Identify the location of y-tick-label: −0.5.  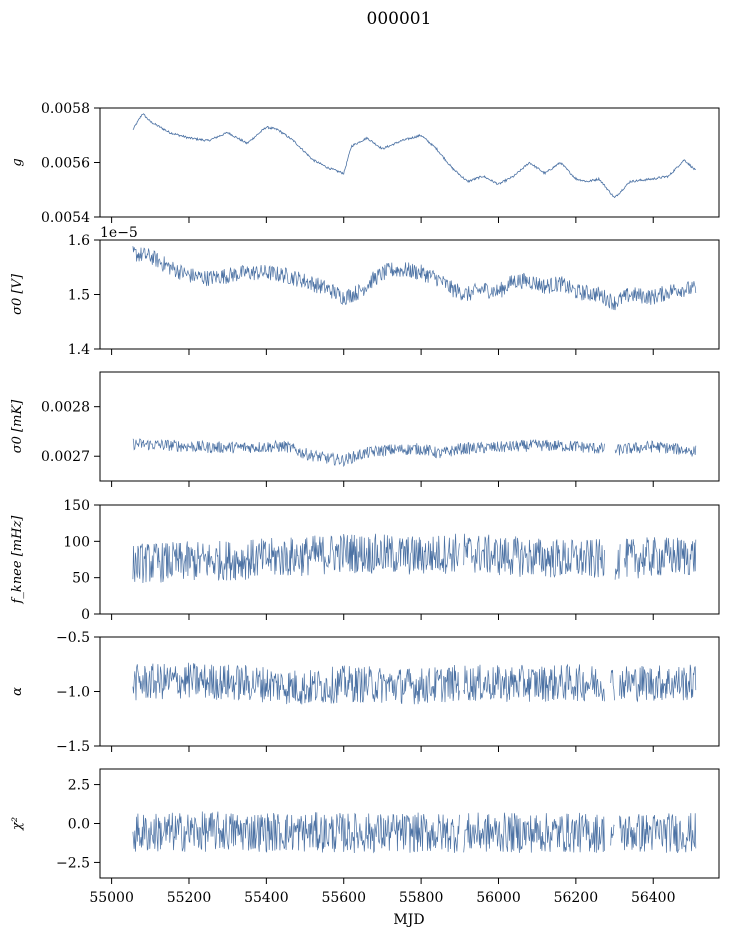
(73, 638).